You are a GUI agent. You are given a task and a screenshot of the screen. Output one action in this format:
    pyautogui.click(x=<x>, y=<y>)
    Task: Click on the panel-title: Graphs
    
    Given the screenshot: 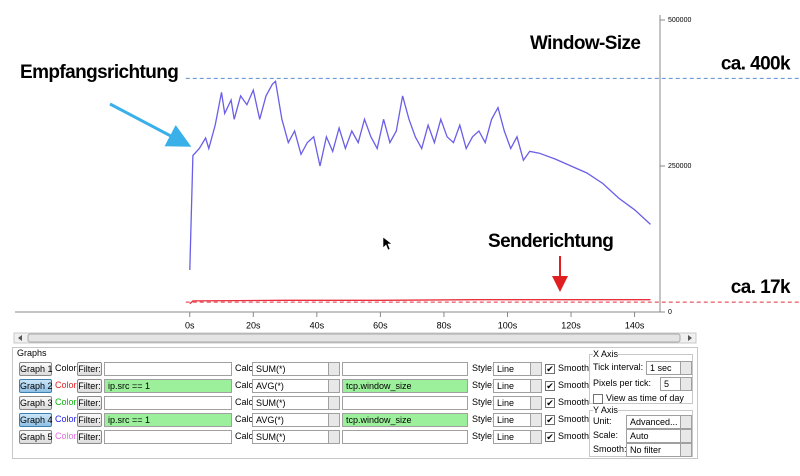 What is the action you would take?
    pyautogui.click(x=32, y=353)
    